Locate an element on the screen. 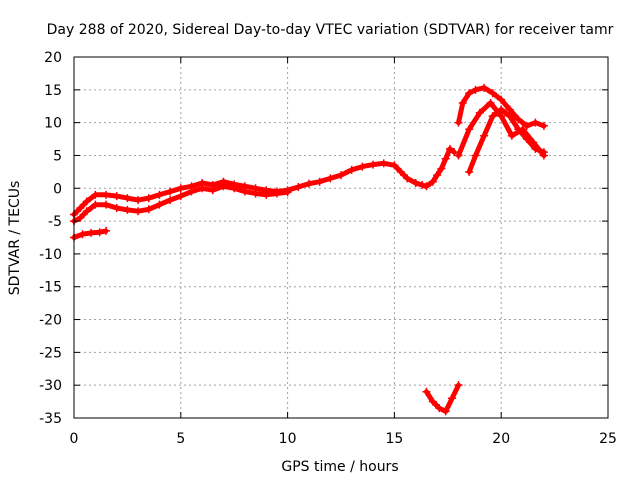 The width and height of the screenshot is (640, 480). y-tick-label: -15 is located at coordinates (50, 288).